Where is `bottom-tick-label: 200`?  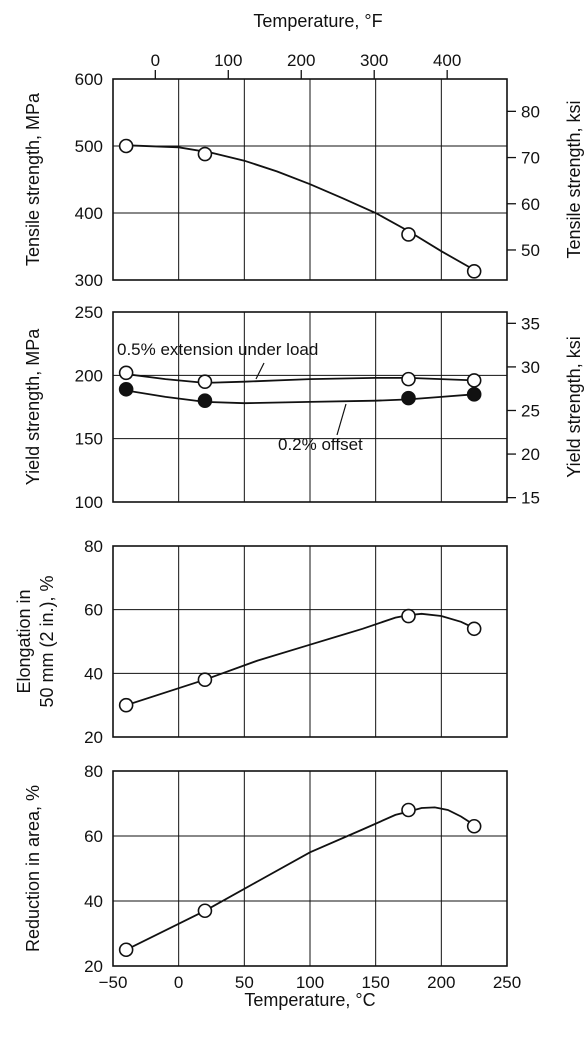 bottom-tick-label: 200 is located at coordinates (441, 982).